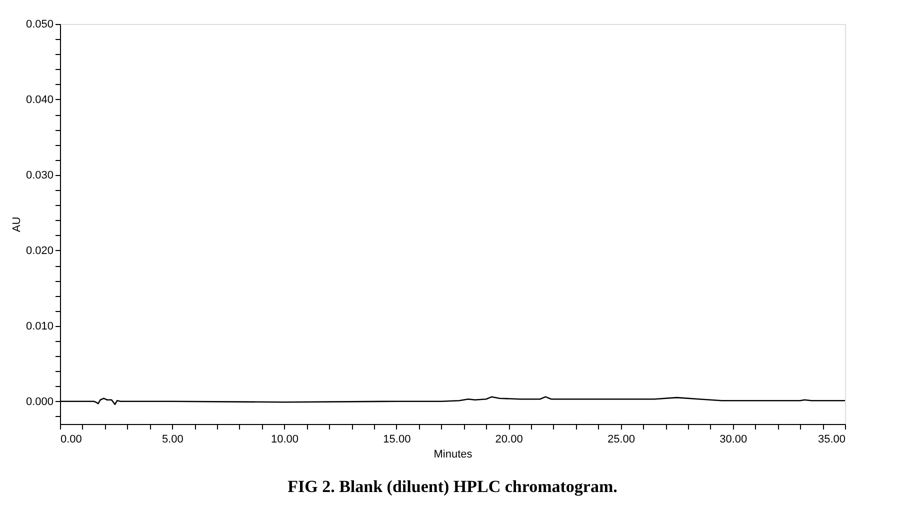 This screenshot has width=920, height=530. I want to click on y-tick-label: 0.050, so click(40, 24).